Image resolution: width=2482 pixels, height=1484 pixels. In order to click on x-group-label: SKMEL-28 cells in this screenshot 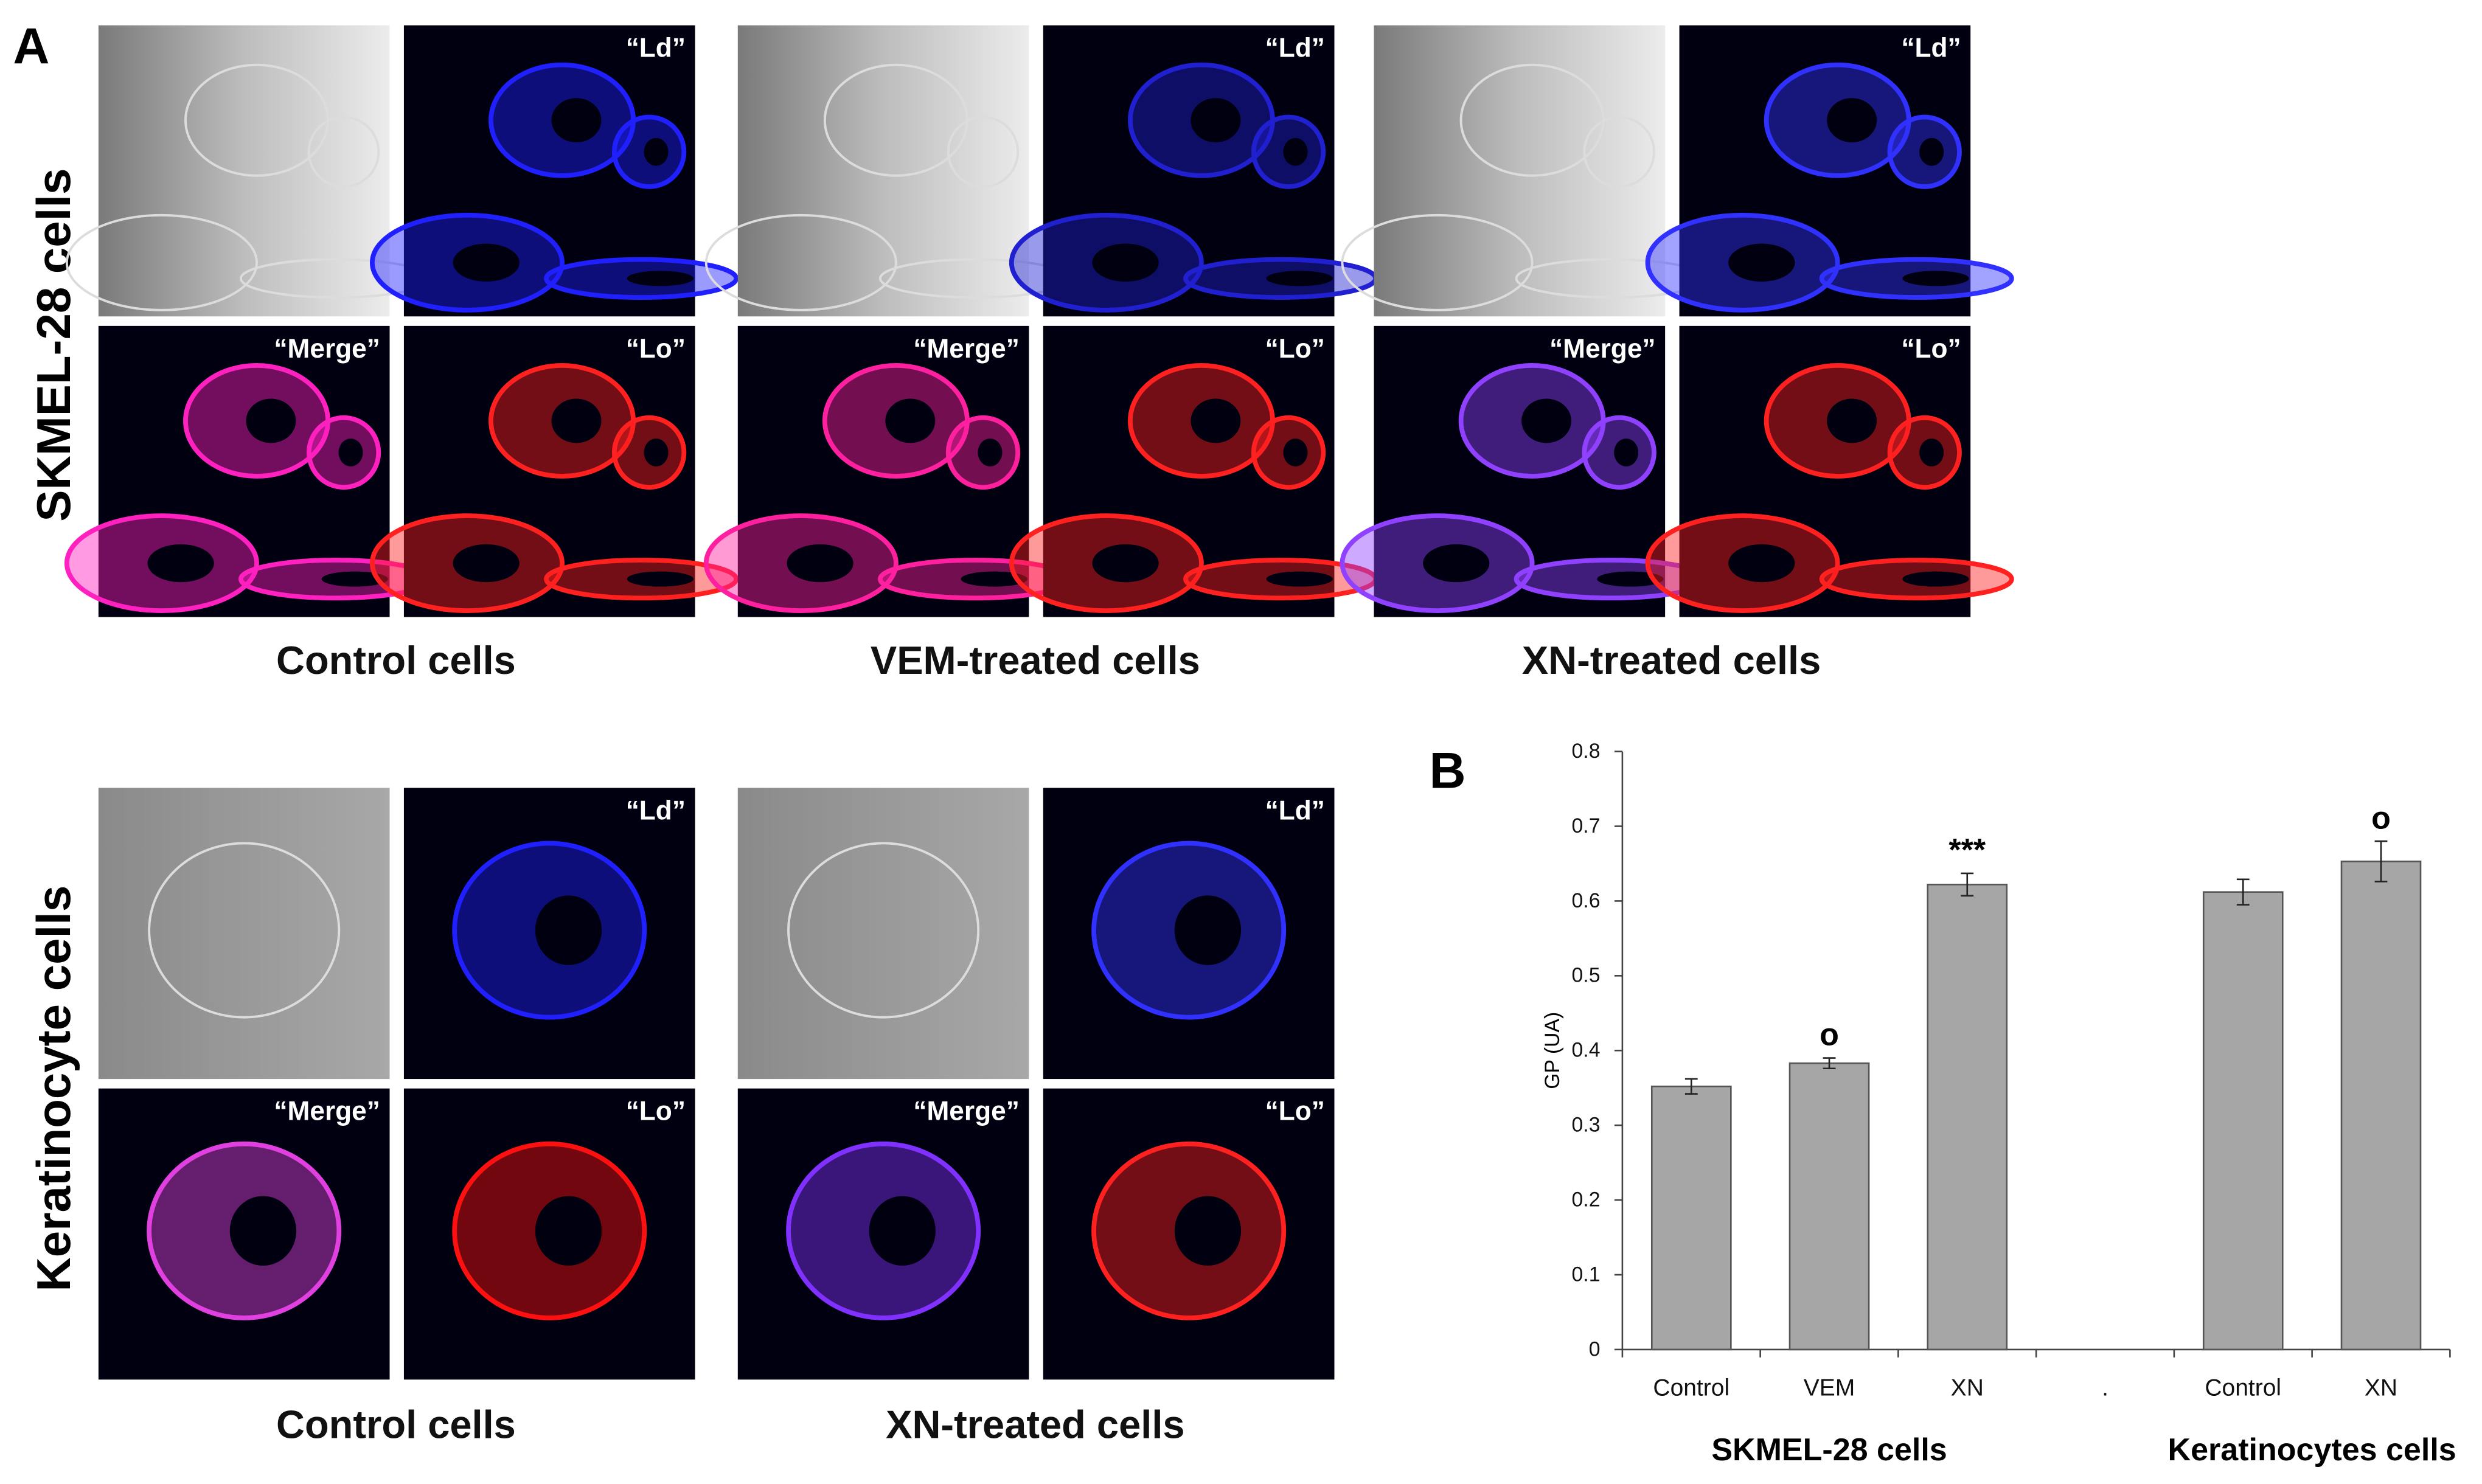, I will do `click(1829, 1450)`.